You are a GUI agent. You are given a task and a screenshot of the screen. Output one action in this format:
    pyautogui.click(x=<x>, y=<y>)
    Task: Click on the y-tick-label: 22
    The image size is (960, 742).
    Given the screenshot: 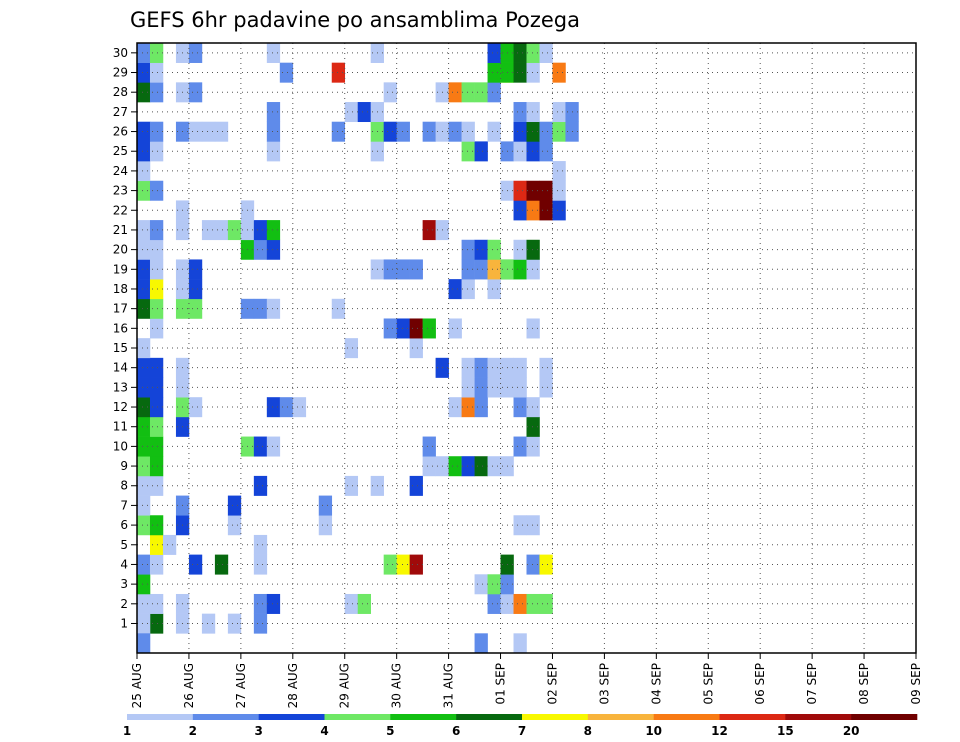 What is the action you would take?
    pyautogui.click(x=120, y=210)
    